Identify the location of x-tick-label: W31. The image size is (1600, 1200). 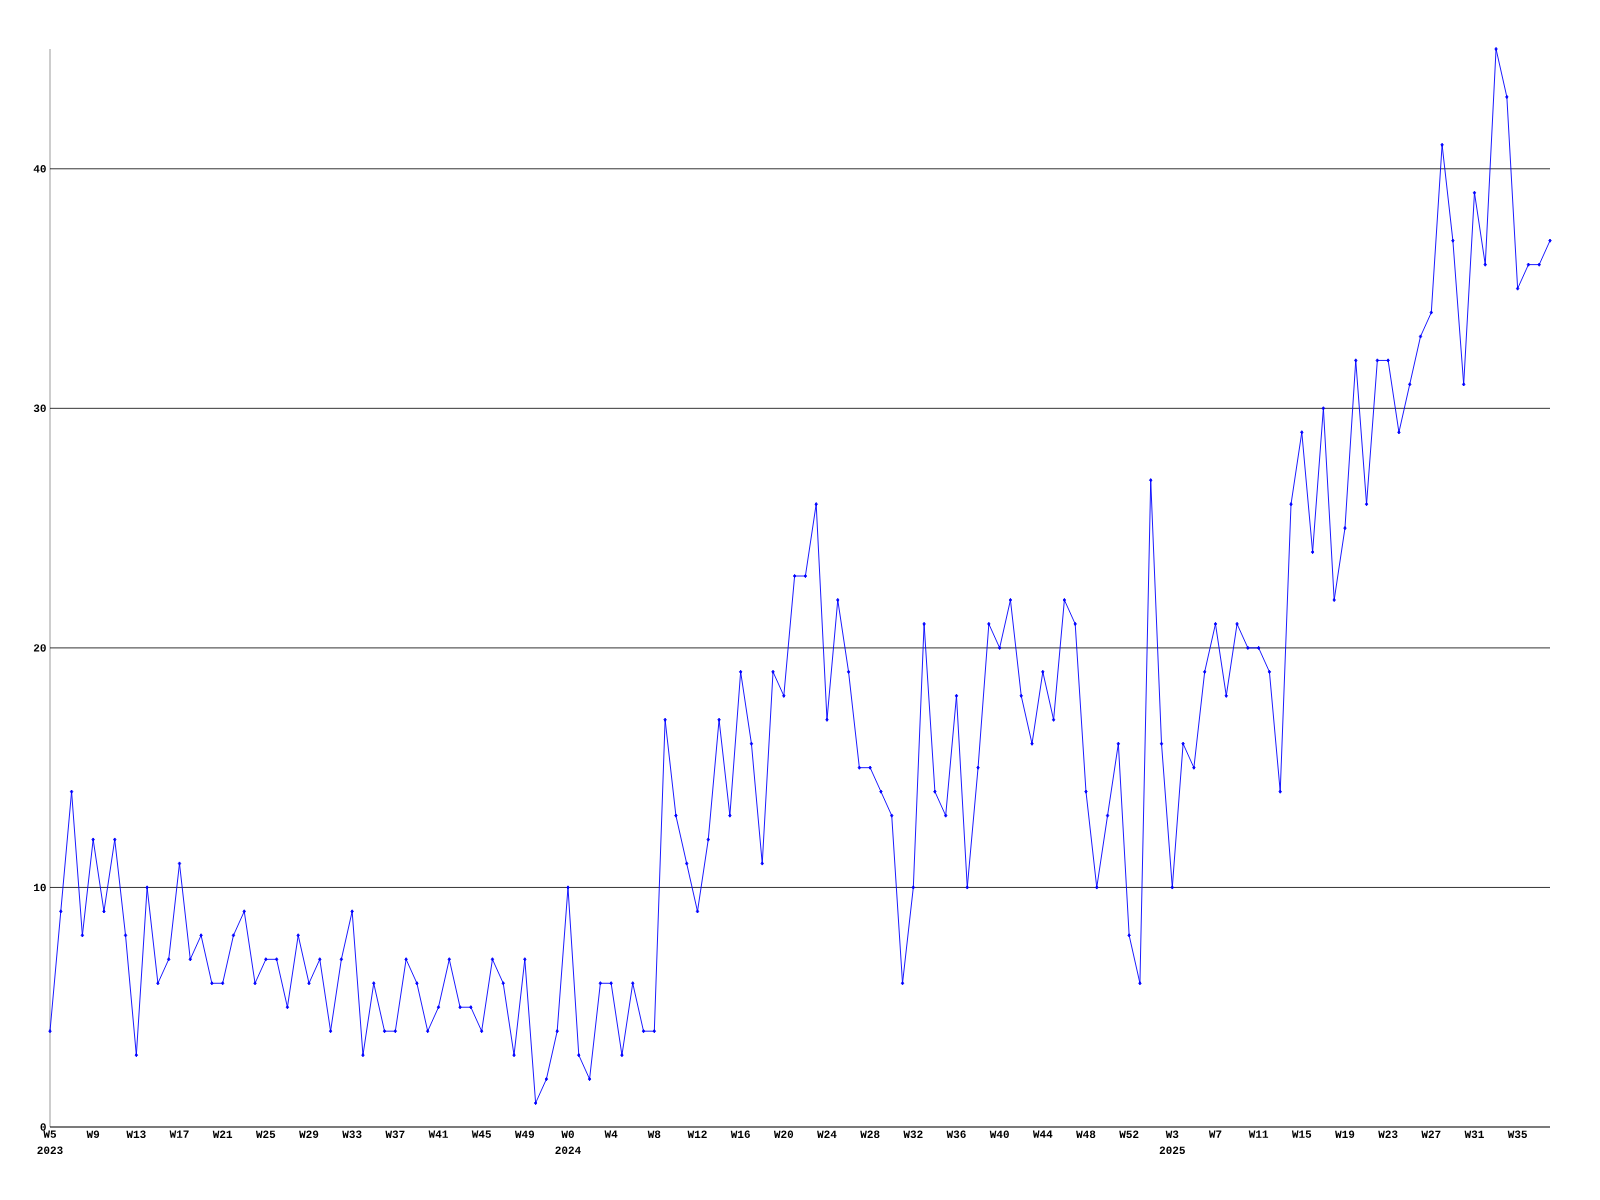
(1474, 1134).